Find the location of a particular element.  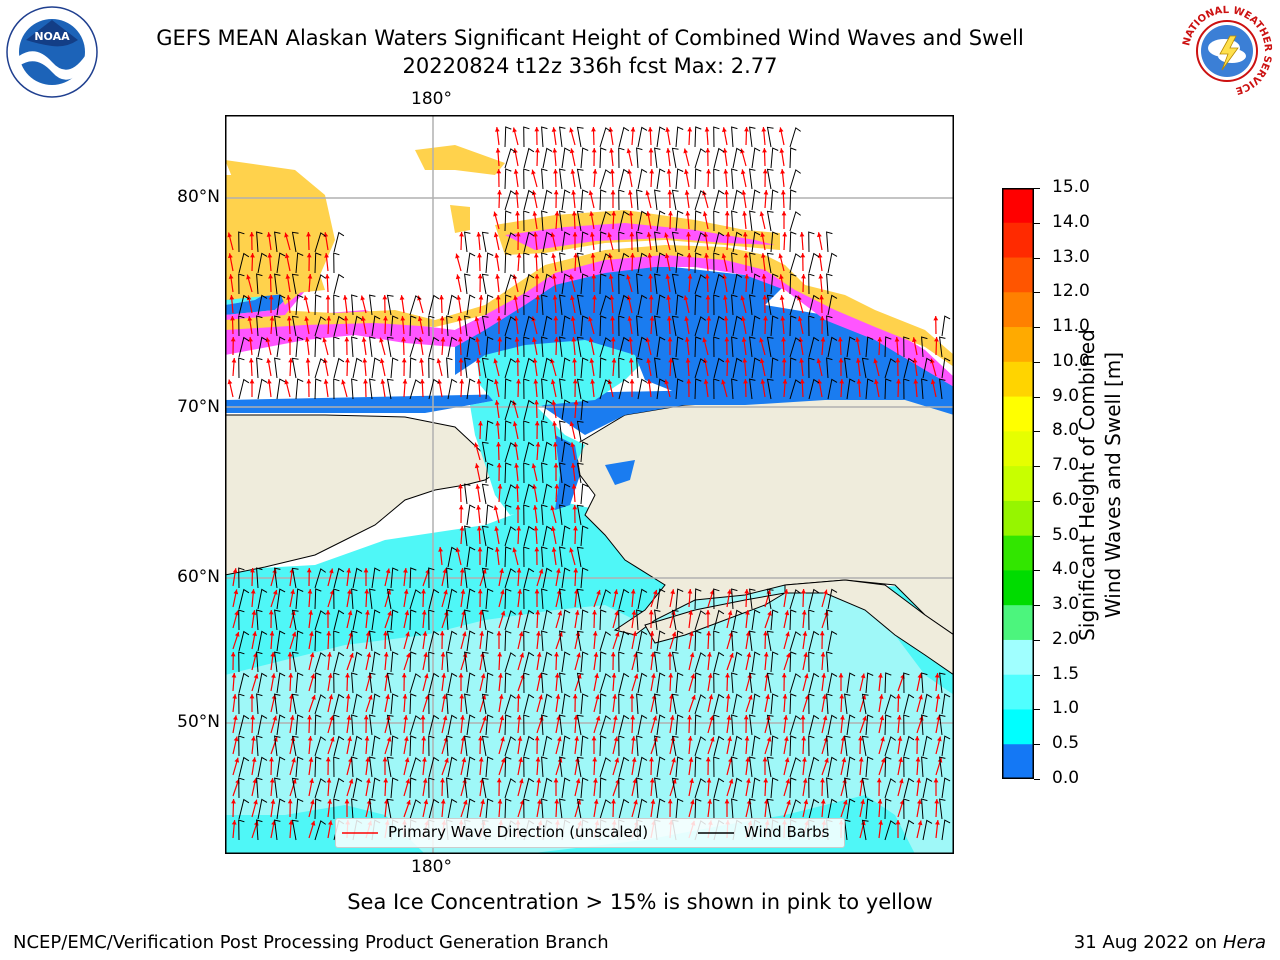

colorbar-tick-mark is located at coordinates (1037, 606).